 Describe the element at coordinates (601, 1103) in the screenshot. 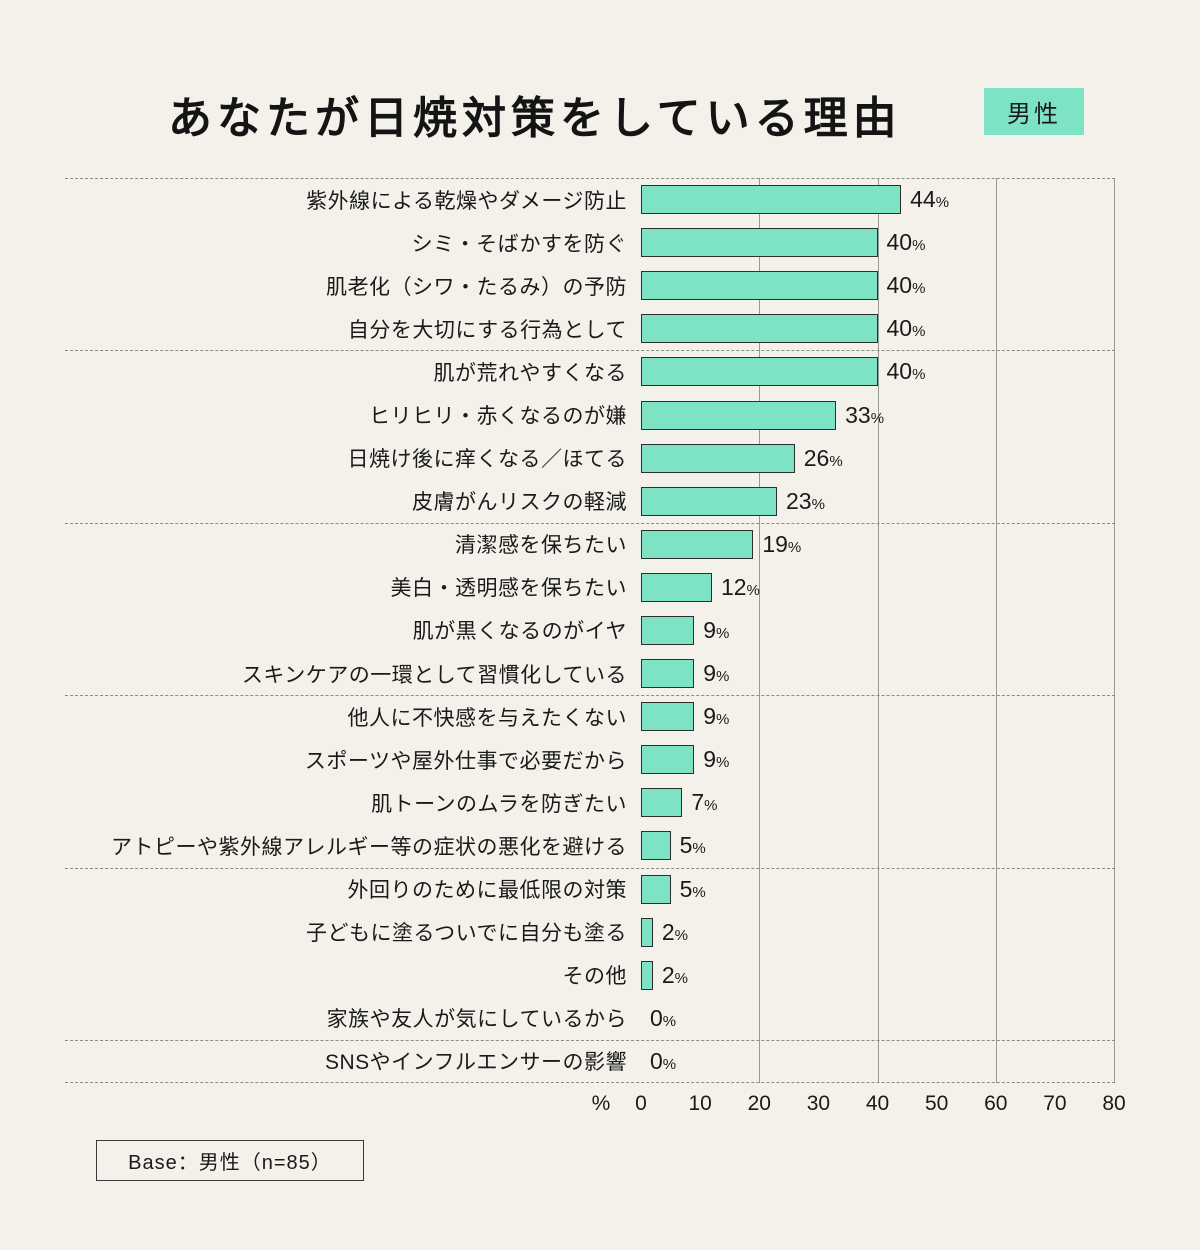

I see `axis-unit-label: %` at that location.